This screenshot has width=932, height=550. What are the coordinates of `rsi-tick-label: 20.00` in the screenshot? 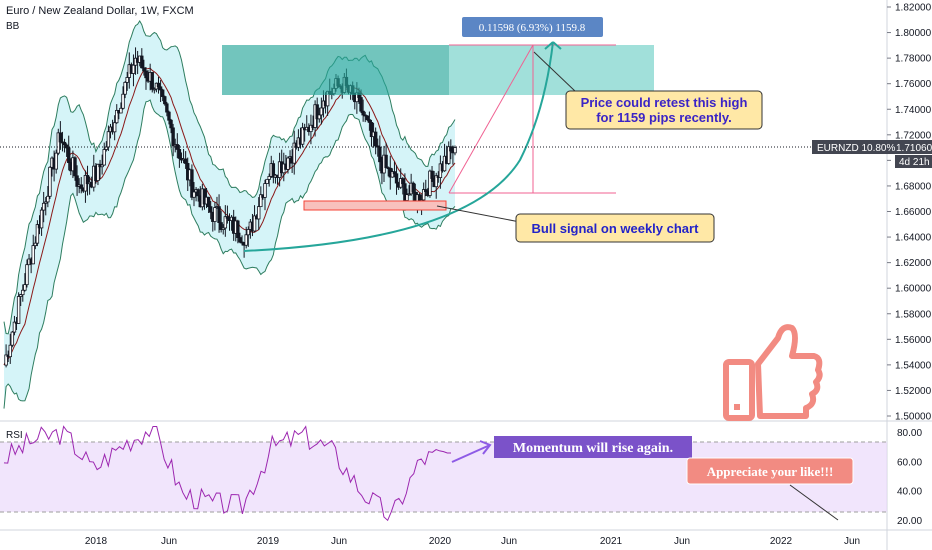 It's located at (909, 521).